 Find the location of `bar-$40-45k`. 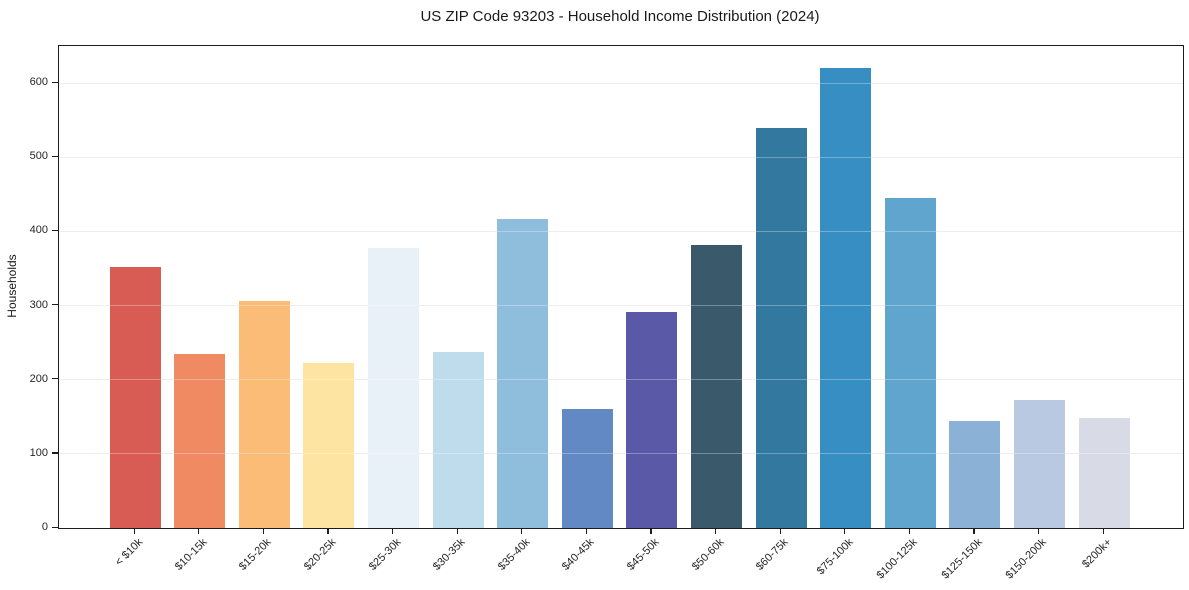

bar-$40-45k is located at coordinates (587, 468).